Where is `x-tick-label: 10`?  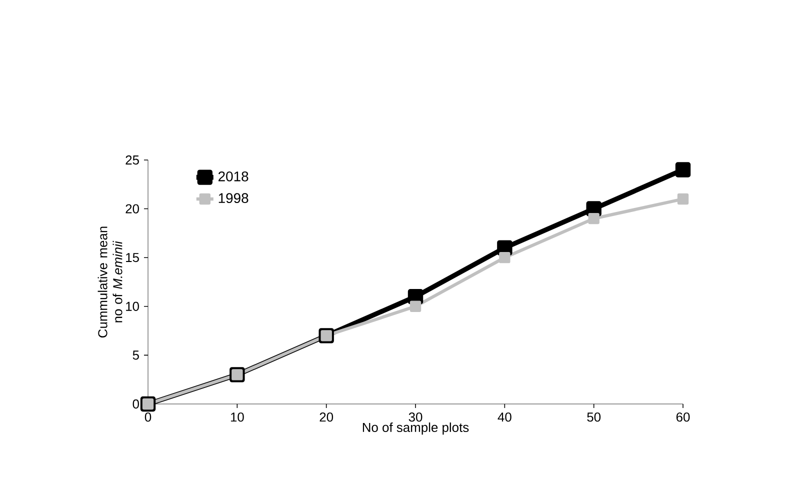 x-tick-label: 10 is located at coordinates (237, 417).